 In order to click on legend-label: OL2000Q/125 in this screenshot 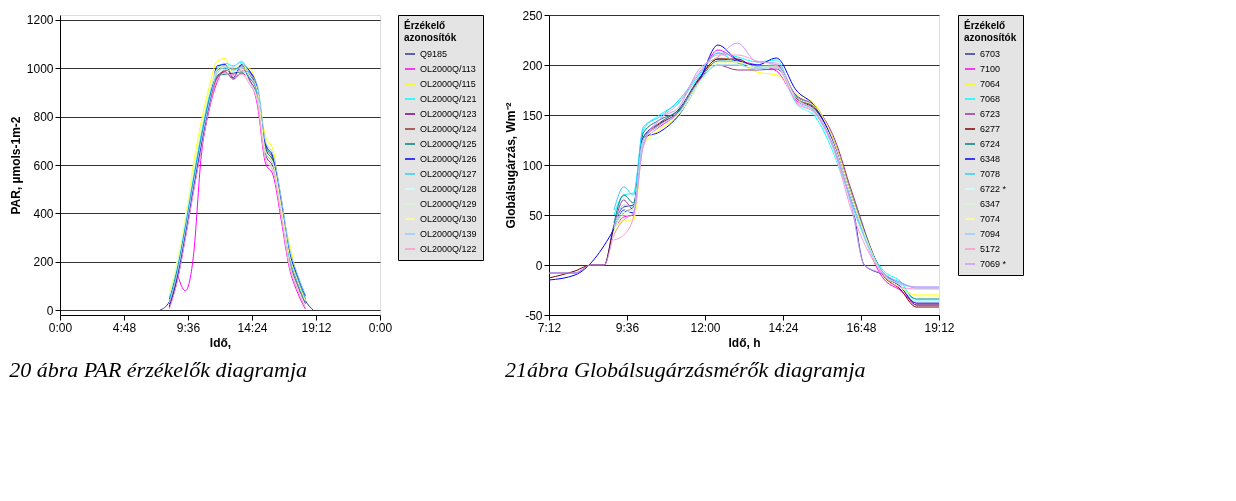, I will do `click(448, 144)`.